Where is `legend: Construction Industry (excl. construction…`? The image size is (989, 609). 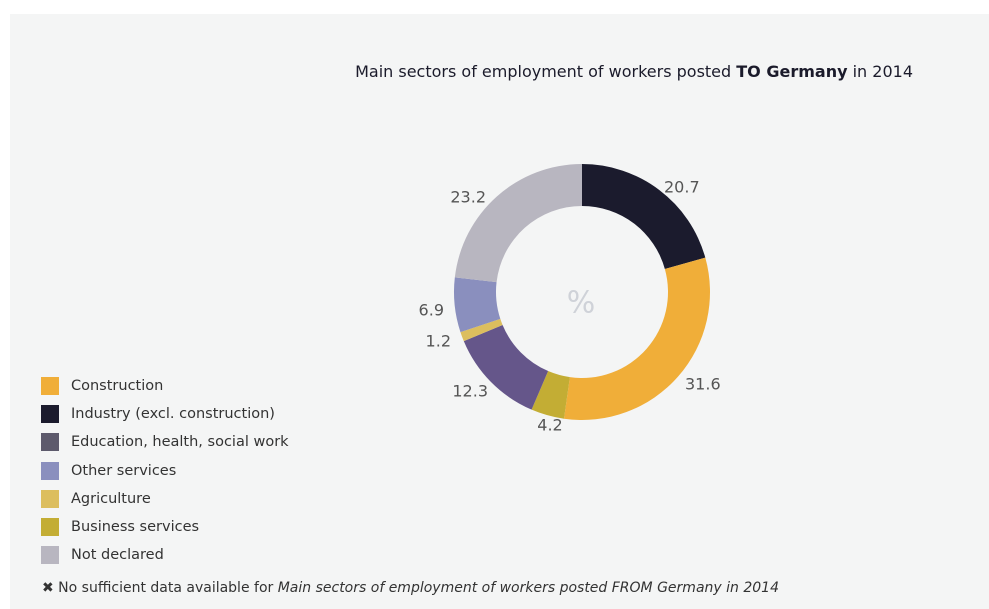 legend: Construction Industry (excl. construction… is located at coordinates (165, 470).